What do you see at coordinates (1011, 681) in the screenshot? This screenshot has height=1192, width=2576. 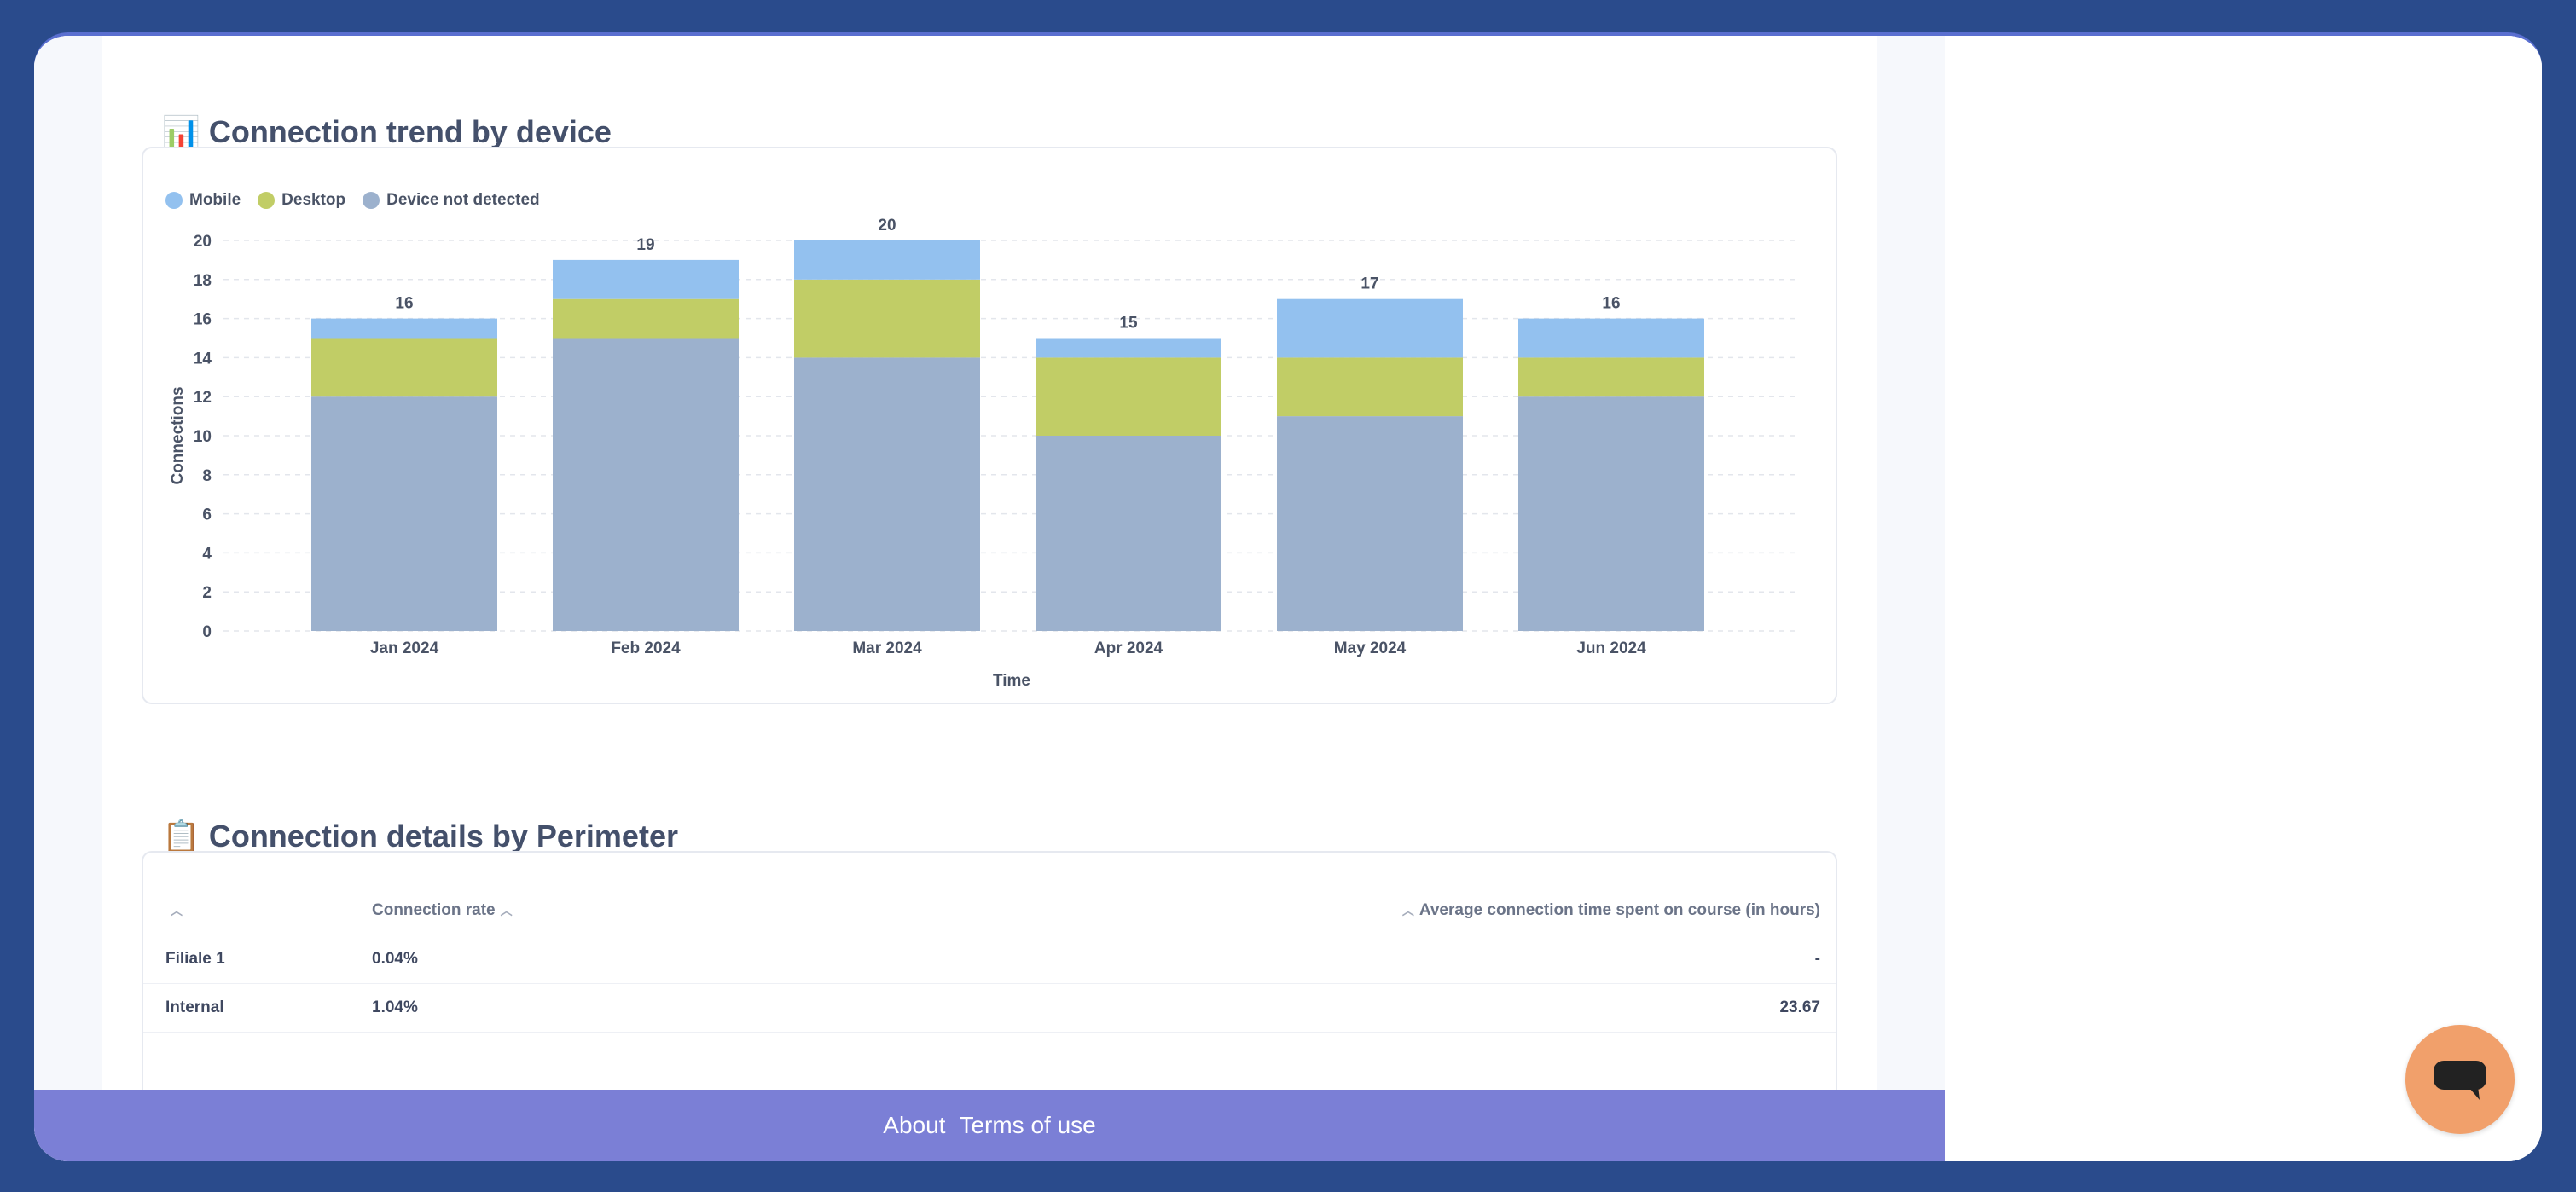 I see `x-axis-title: Time` at bounding box center [1011, 681].